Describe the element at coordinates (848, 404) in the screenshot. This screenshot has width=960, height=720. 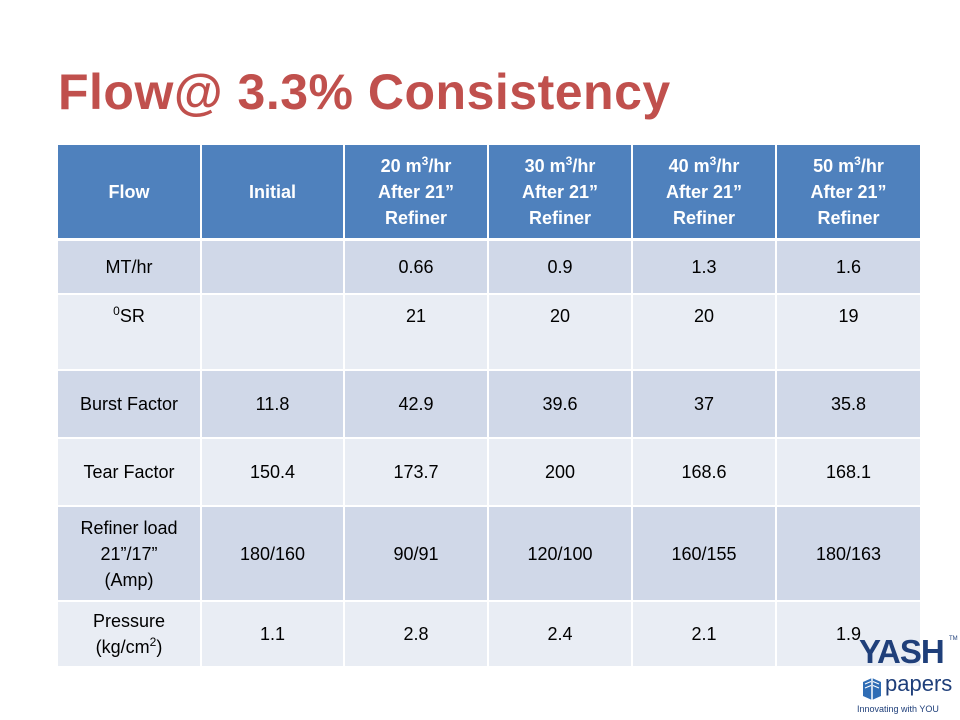
I see `table-cell: 35.8` at that location.